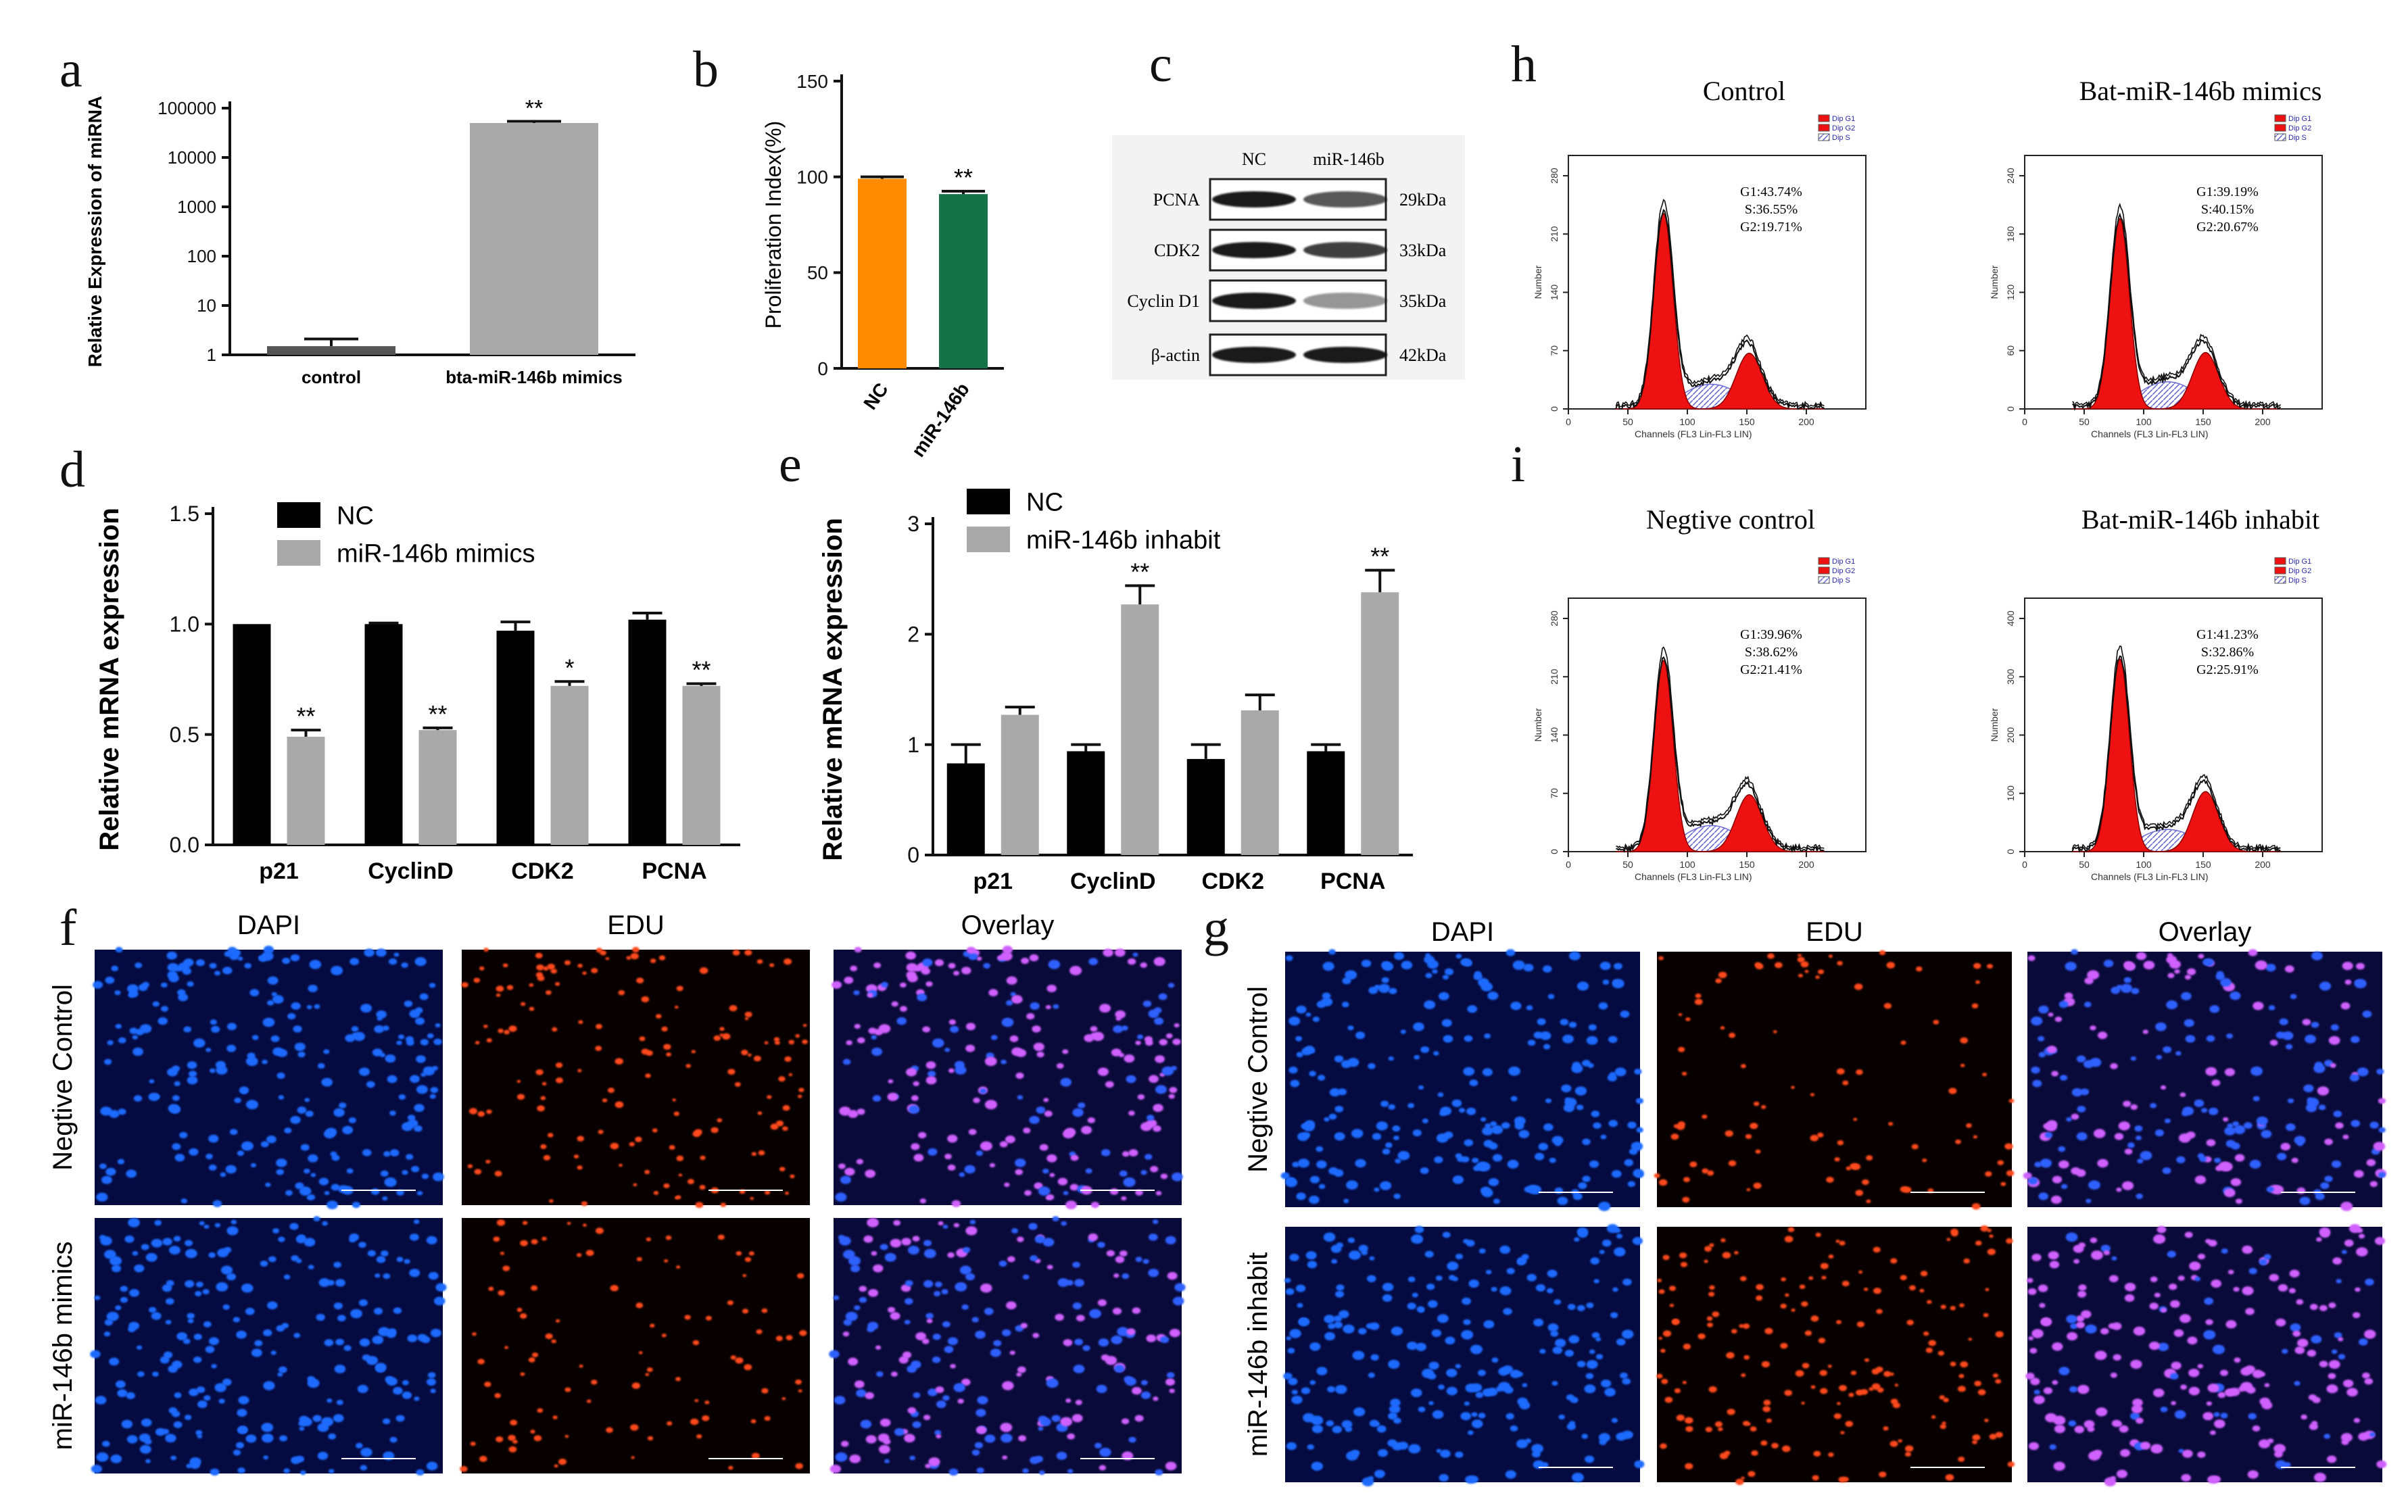  Describe the element at coordinates (1994, 282) in the screenshot. I see `flow-y-axis-label: Number` at that location.